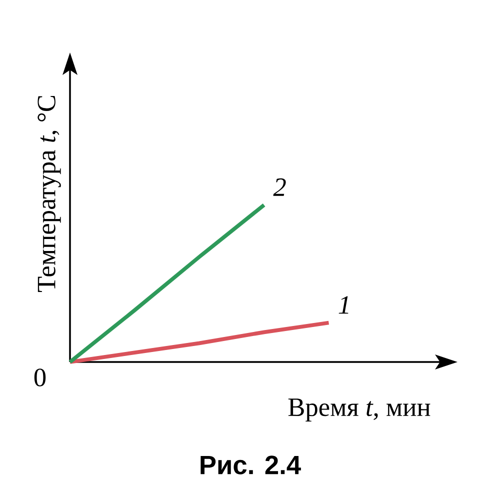 The image size is (500, 495). I want to click on text: Рис. 2.4, so click(250, 465).